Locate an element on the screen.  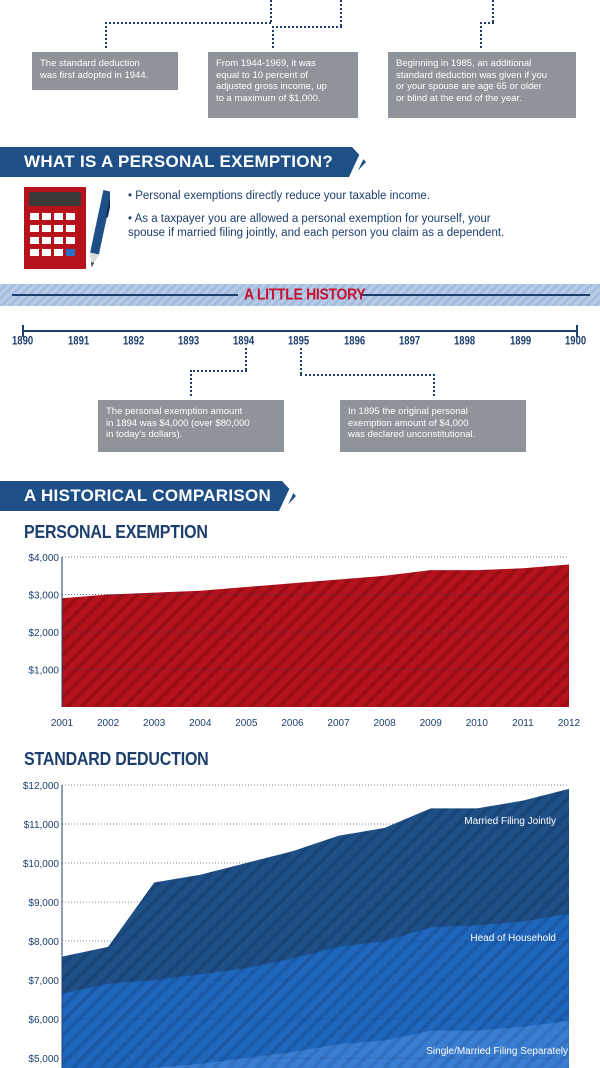
x-tick-label: 2010 is located at coordinates (477, 723).